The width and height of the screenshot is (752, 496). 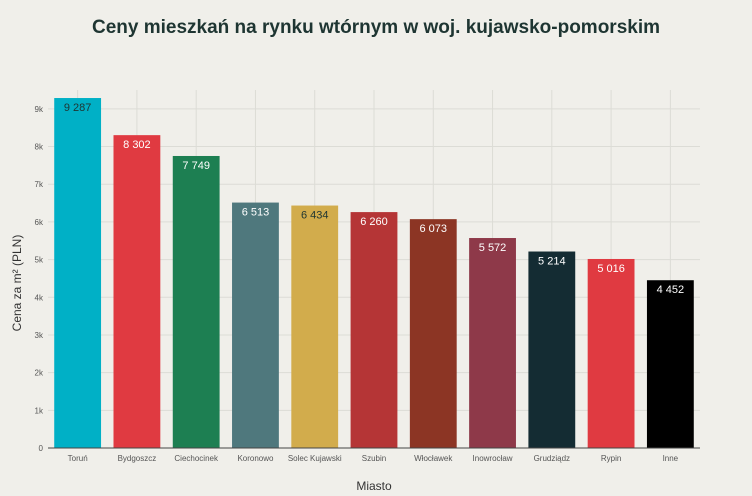 What do you see at coordinates (39, 335) in the screenshot?
I see `y-tick-label: 3k` at bounding box center [39, 335].